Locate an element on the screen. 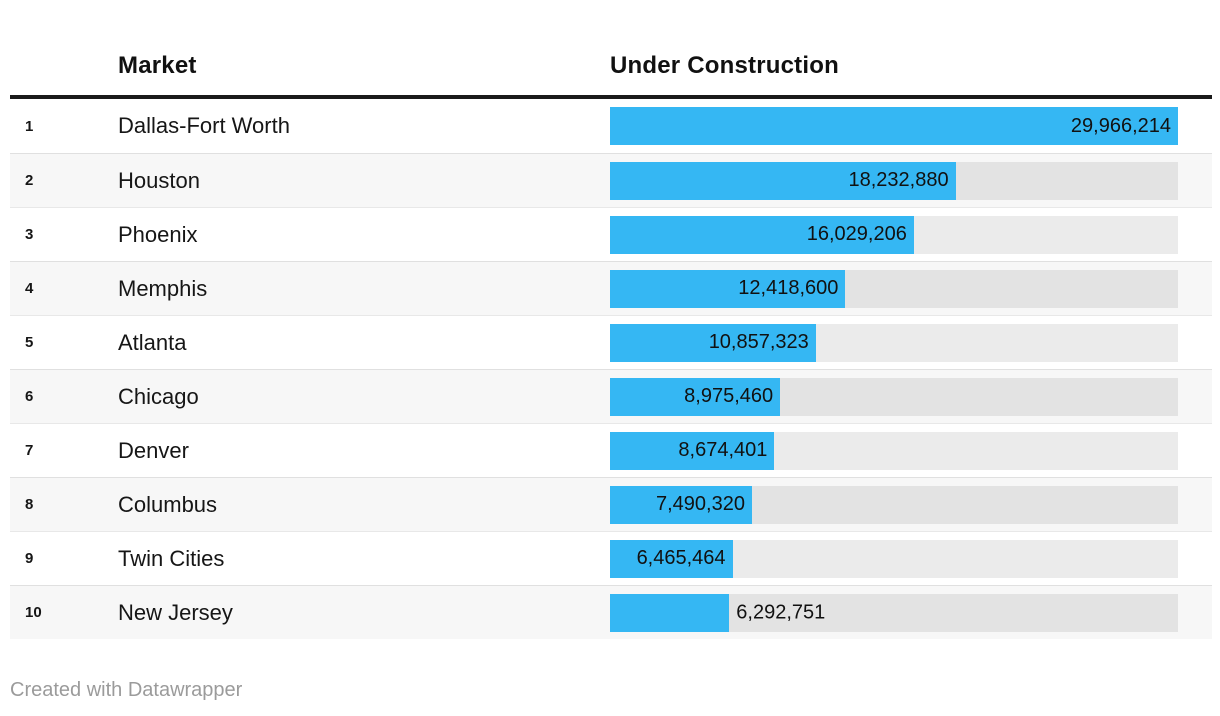 The image size is (1220, 716). bar-track: 6,292,751 is located at coordinates (894, 612).